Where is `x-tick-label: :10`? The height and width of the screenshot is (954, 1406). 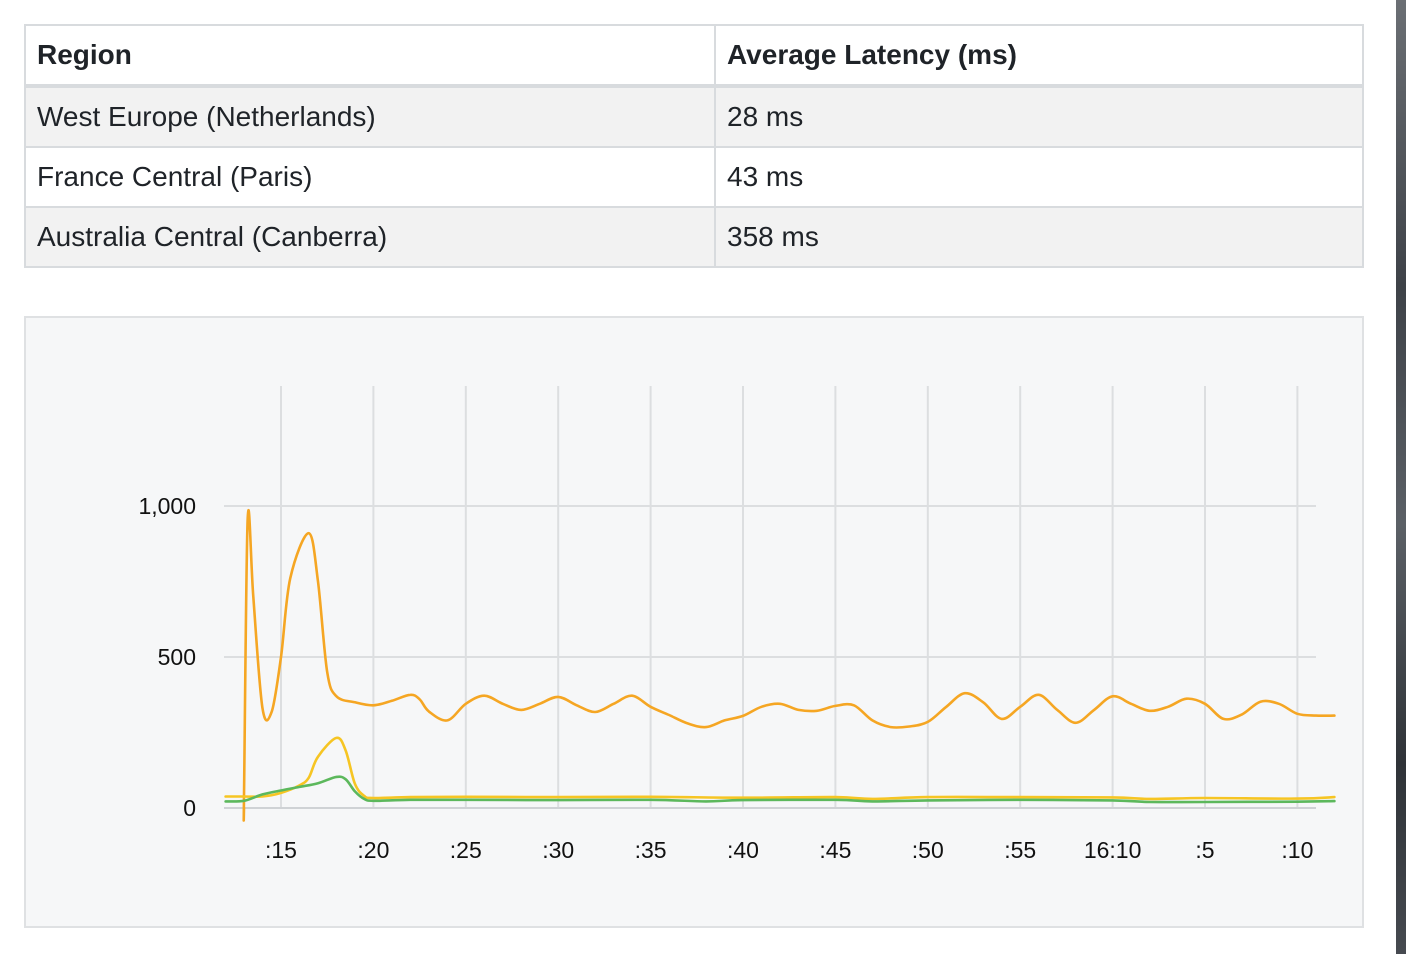
x-tick-label: :10 is located at coordinates (1297, 850).